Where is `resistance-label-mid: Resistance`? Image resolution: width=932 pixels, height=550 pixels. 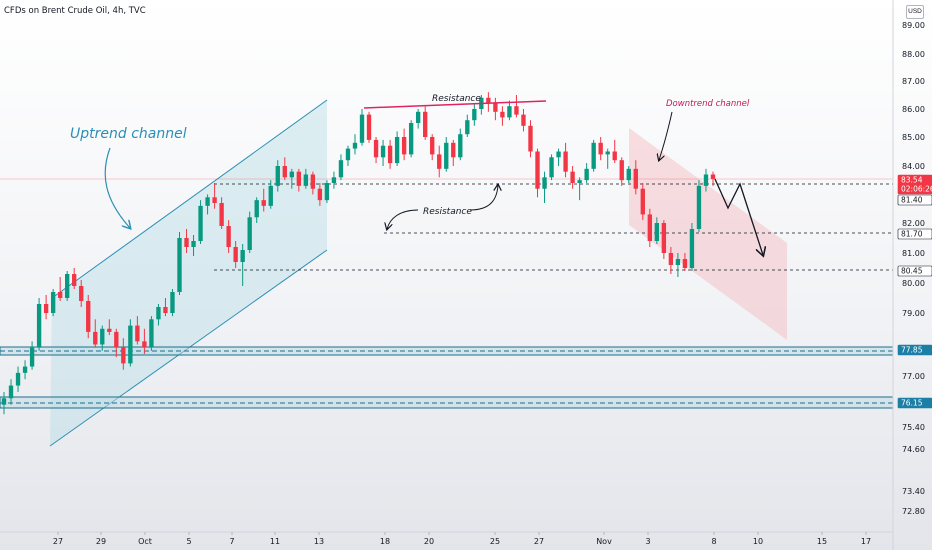 resistance-label-mid: Resistance is located at coordinates (447, 212).